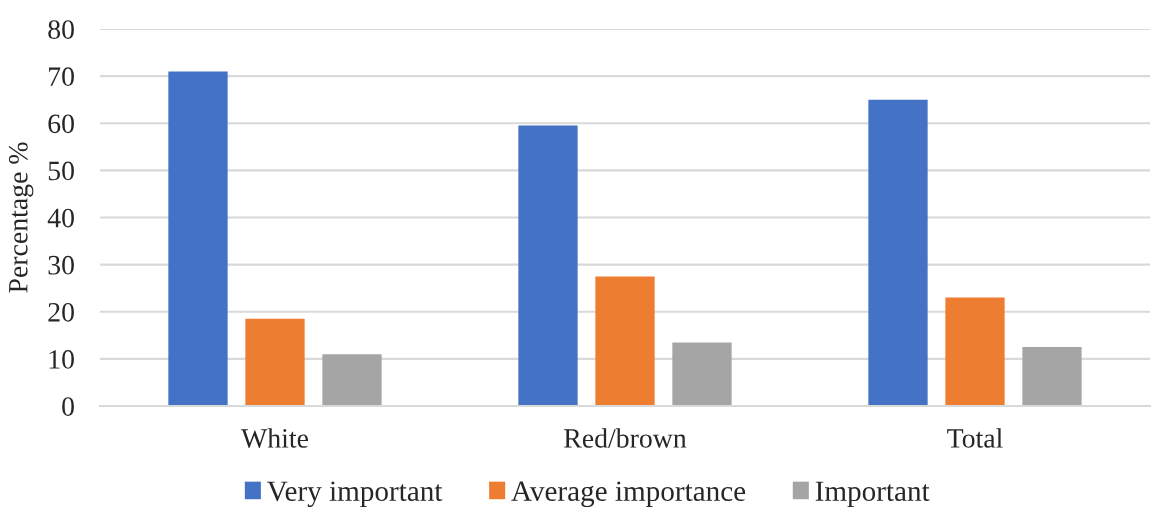 The width and height of the screenshot is (1156, 508). What do you see at coordinates (274, 438) in the screenshot?
I see `x-tick-label: White` at bounding box center [274, 438].